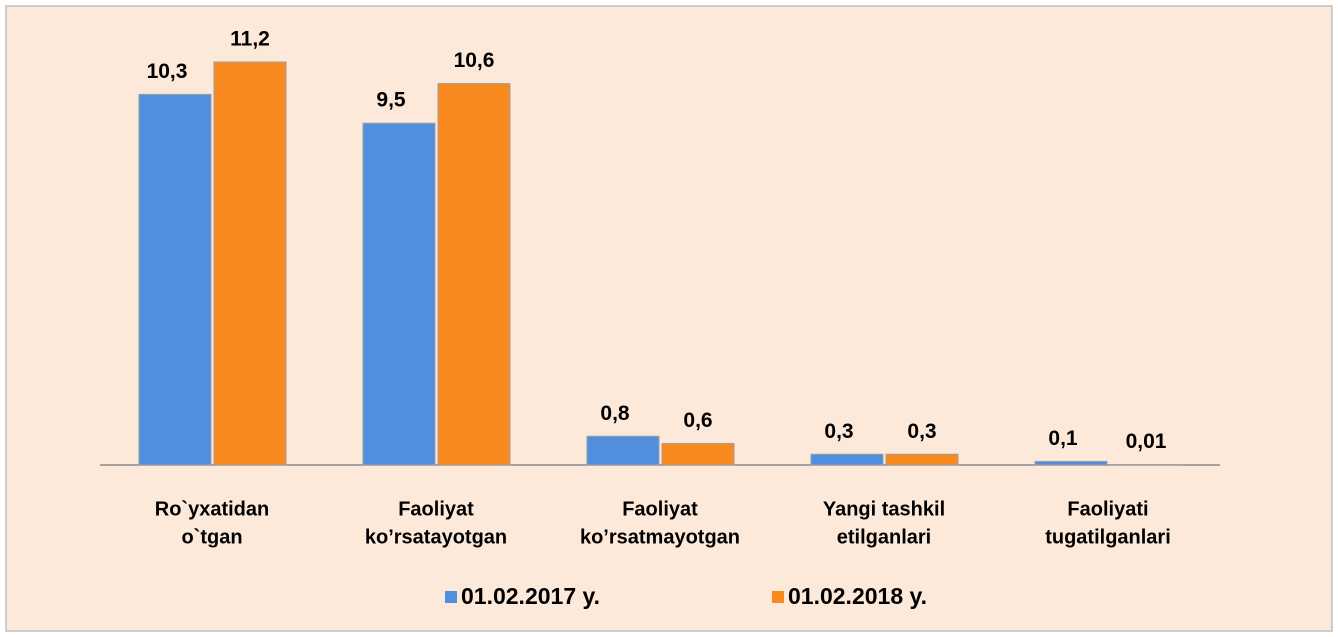  I want to click on value-label: 10,3, so click(167, 71).